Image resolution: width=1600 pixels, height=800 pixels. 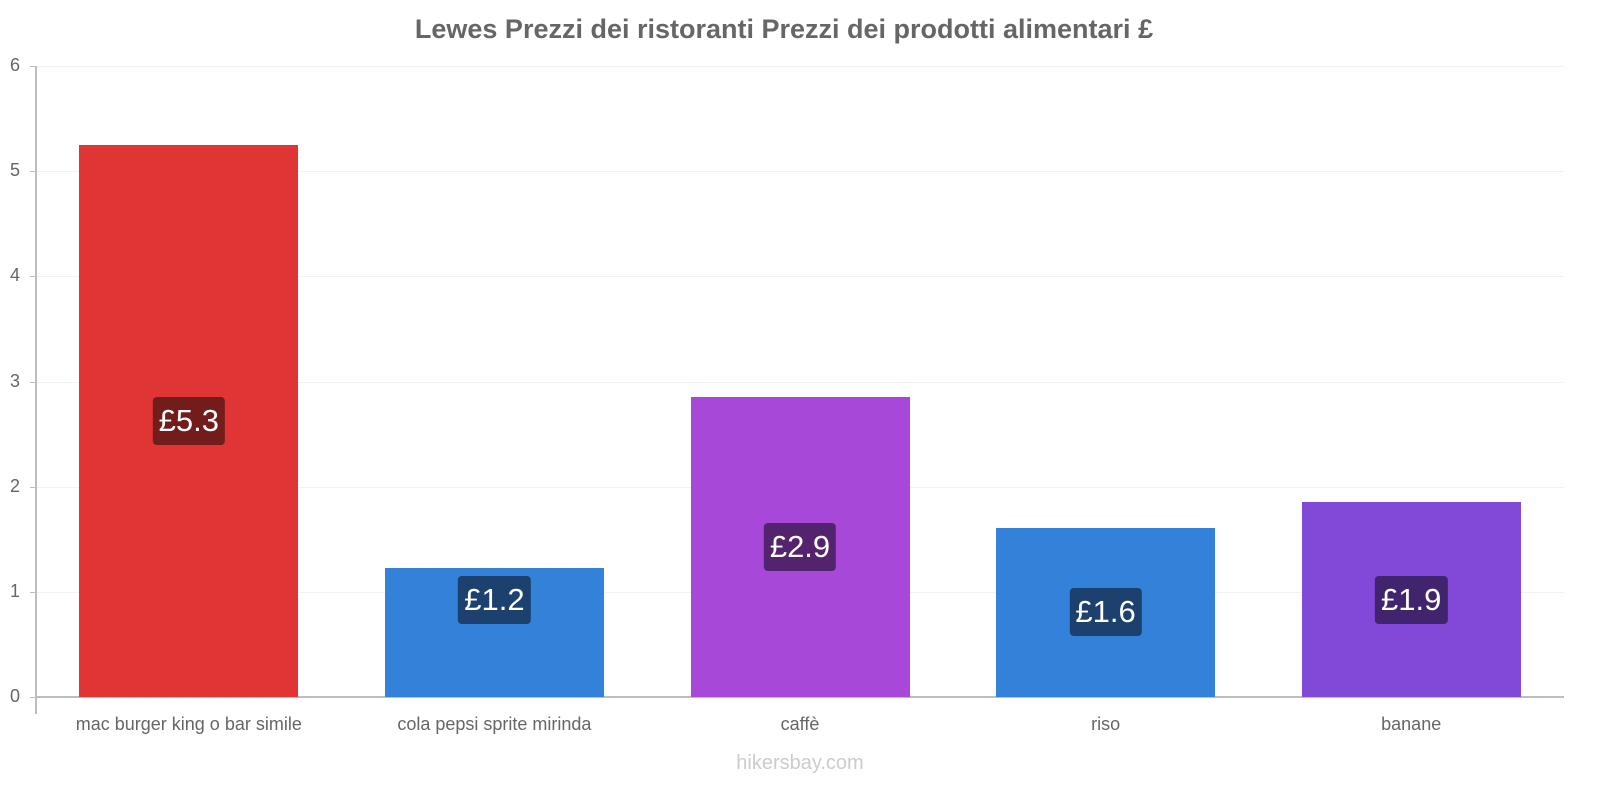 What do you see at coordinates (14, 696) in the screenshot?
I see `y-tick-label: 0` at bounding box center [14, 696].